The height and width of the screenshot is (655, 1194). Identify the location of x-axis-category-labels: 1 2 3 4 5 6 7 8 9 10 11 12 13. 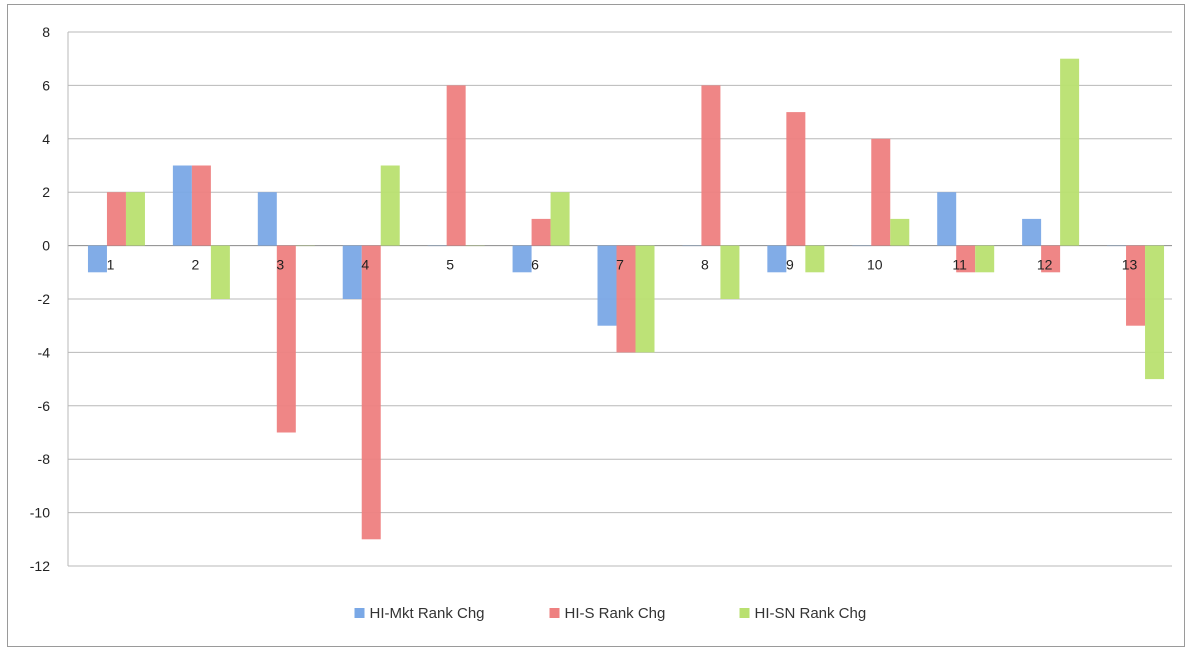
(622, 265).